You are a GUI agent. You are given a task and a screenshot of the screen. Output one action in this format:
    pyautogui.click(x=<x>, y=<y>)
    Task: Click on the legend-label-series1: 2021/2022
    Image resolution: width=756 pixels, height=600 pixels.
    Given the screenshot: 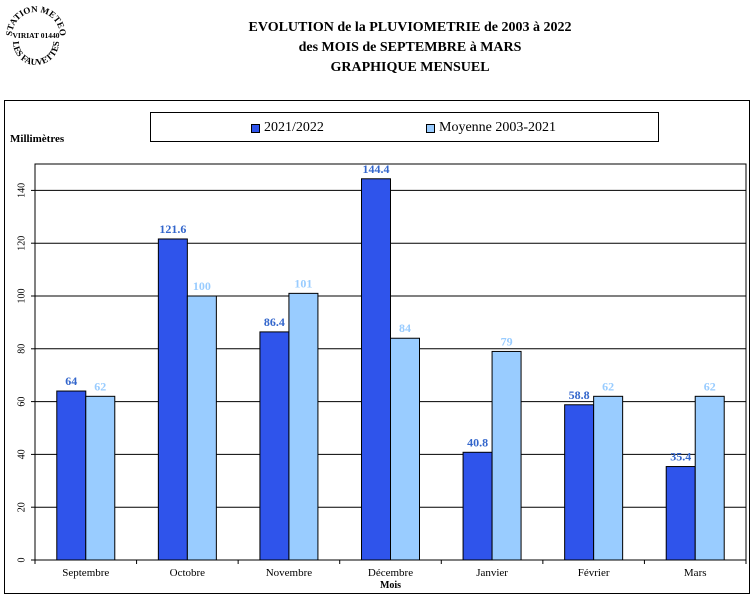 What is the action you would take?
    pyautogui.click(x=294, y=127)
    